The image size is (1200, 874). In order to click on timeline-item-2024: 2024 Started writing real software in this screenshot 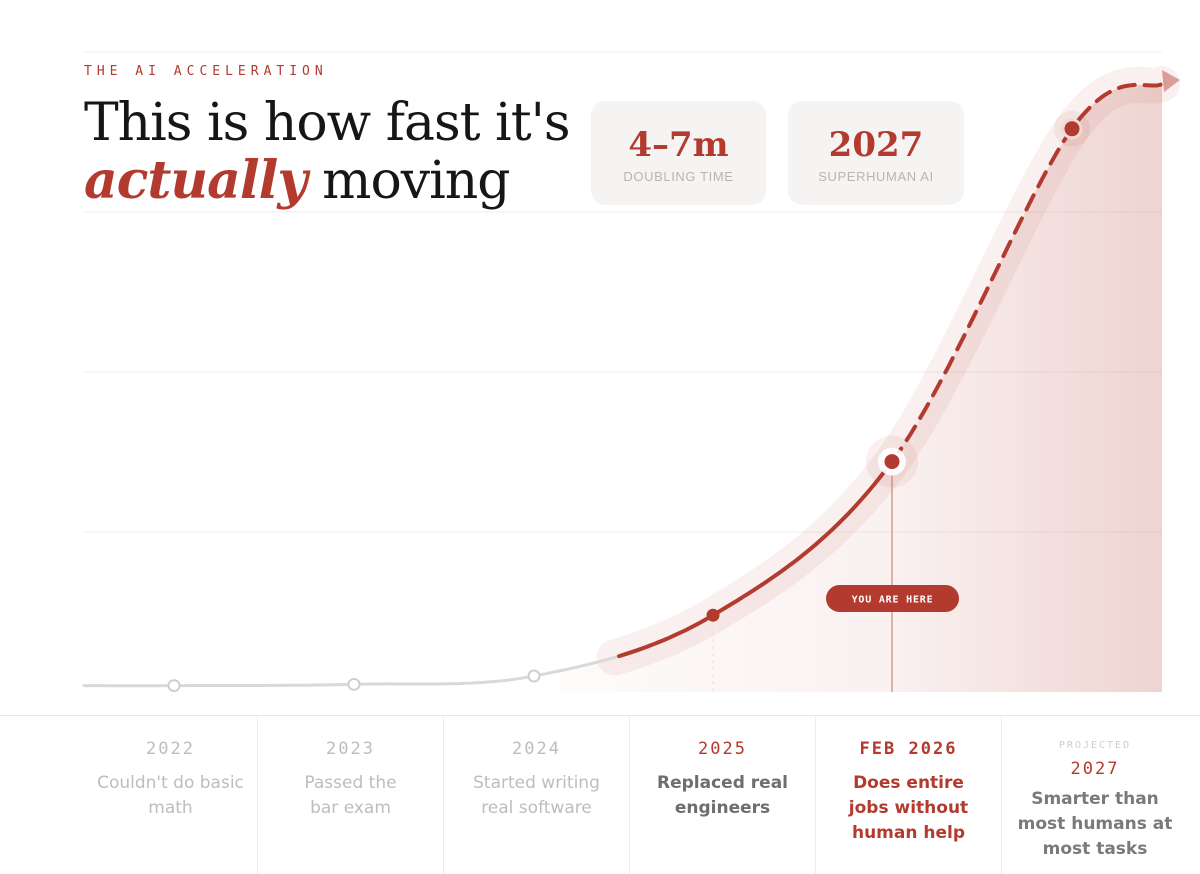, I will do `click(537, 795)`.